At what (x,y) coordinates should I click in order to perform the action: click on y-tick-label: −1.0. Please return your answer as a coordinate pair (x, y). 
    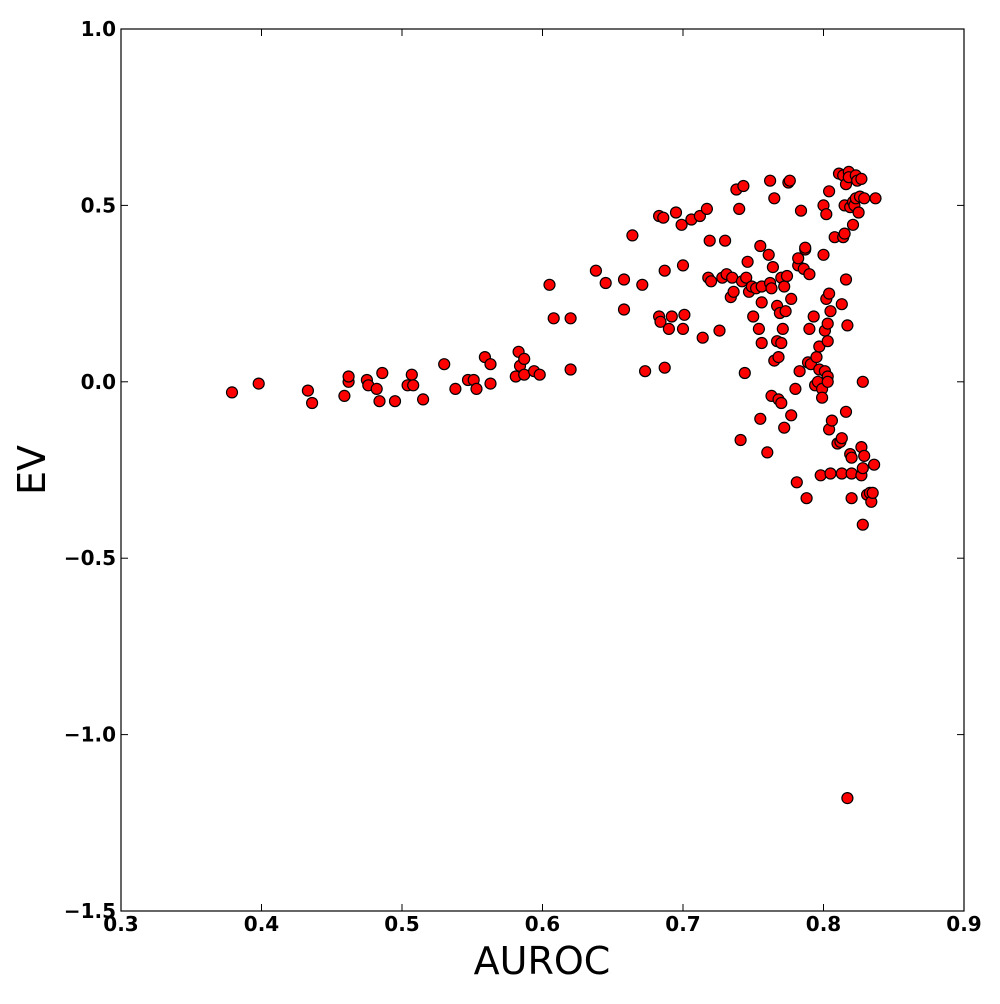
    Looking at the image, I should click on (90, 735).